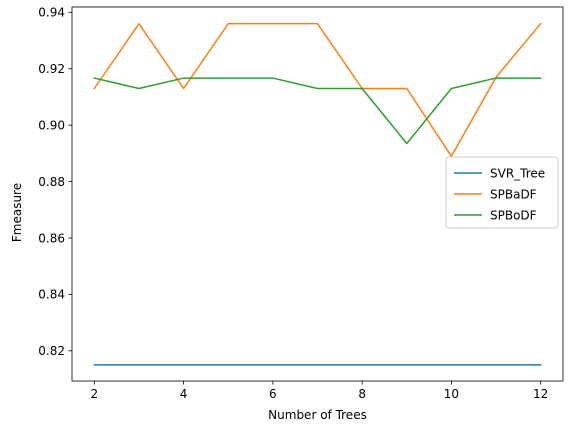  I want to click on y-tick-label: 0.92, so click(51, 69).